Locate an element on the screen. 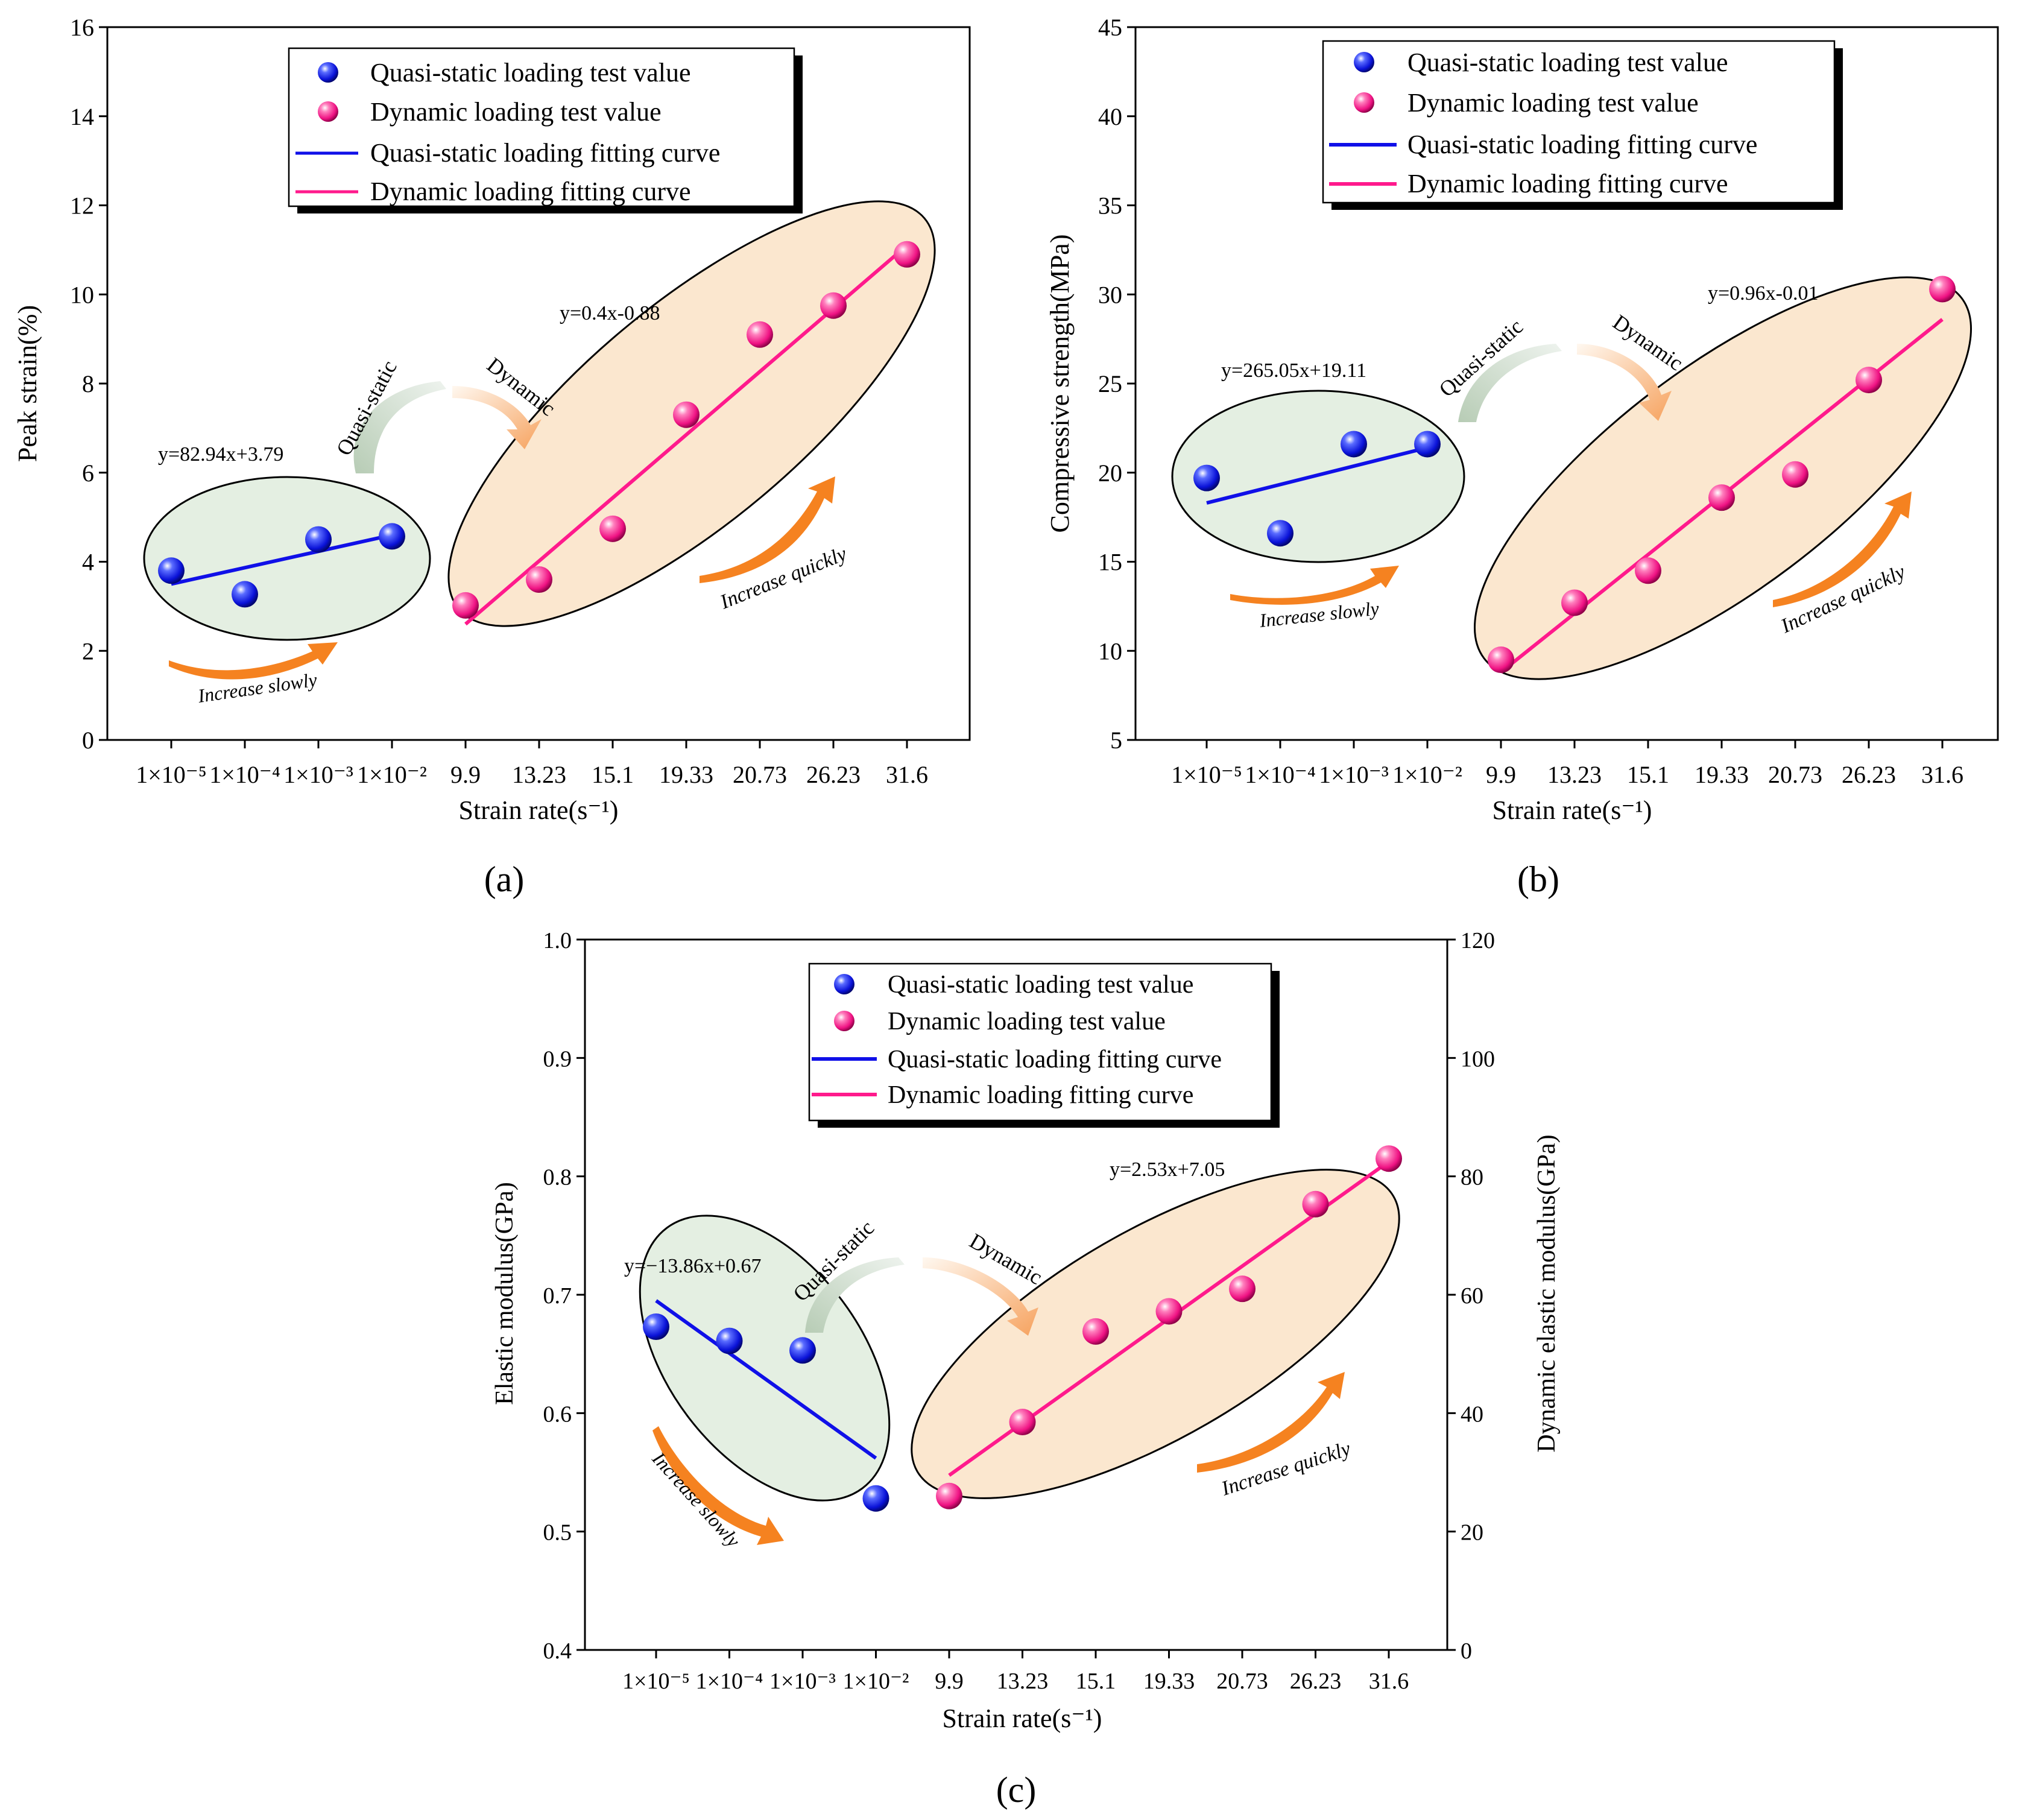 The image size is (2031, 1820). y-tick-label: 16 is located at coordinates (82, 28).